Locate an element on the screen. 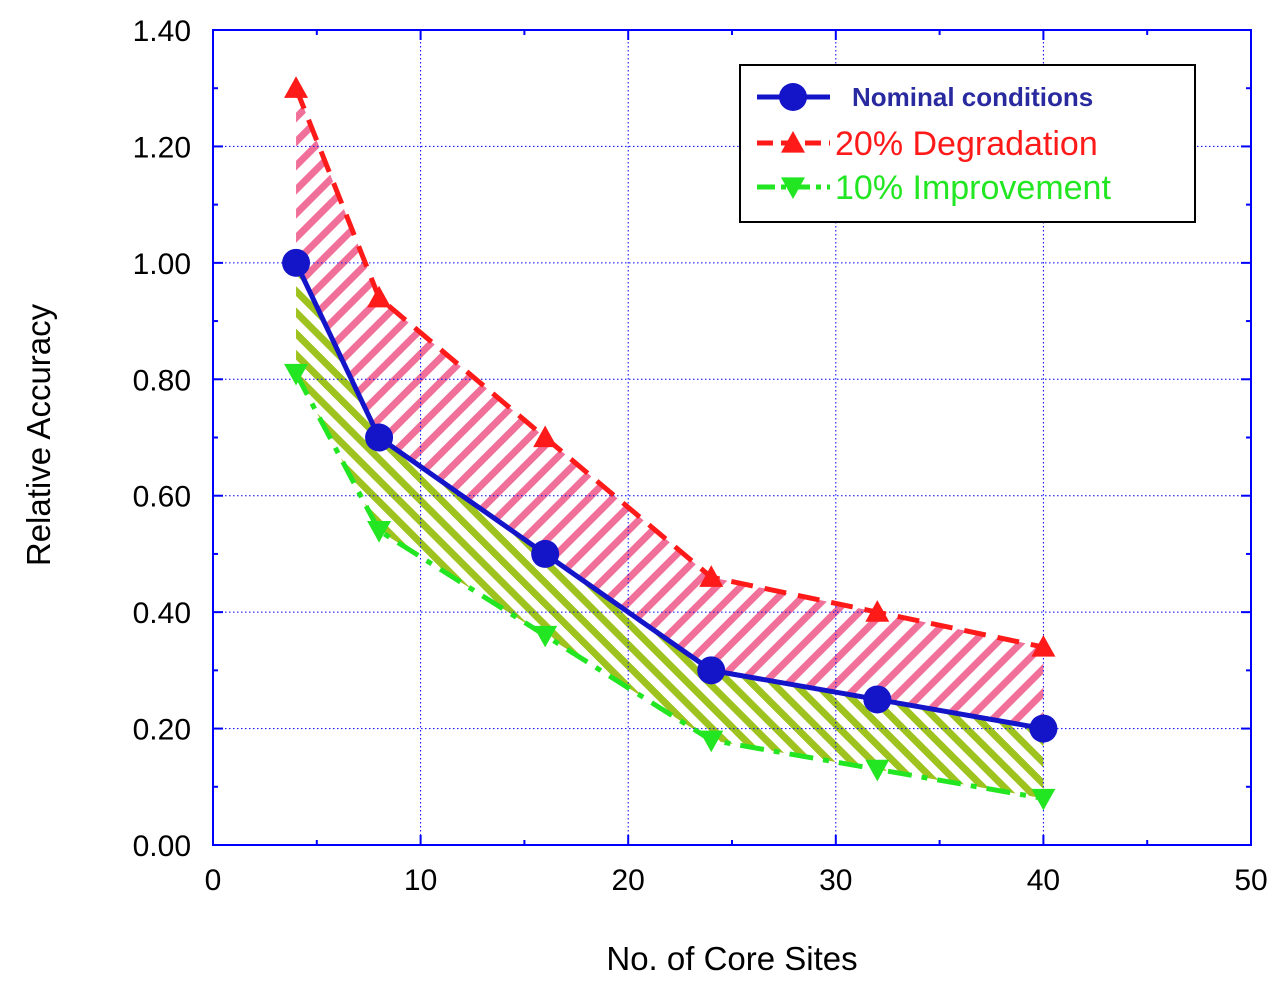 The image size is (1274, 982). y-tick-label: 1.40 is located at coordinates (162, 31).